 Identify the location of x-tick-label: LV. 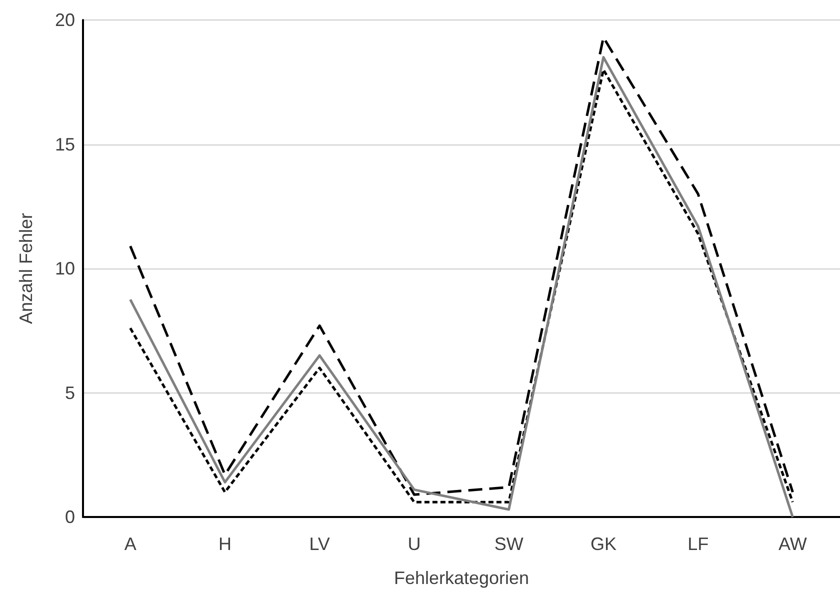
(319, 544).